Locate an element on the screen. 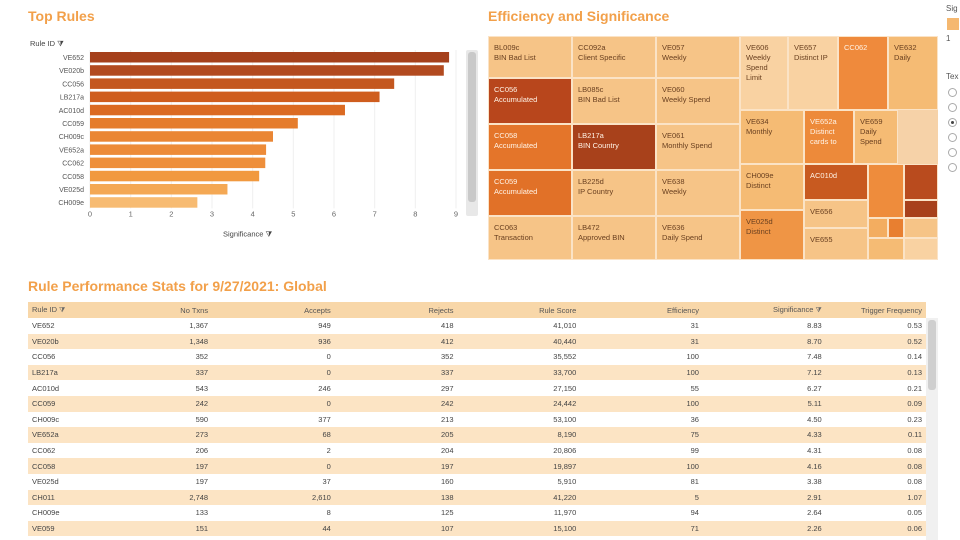 The width and height of the screenshot is (960, 540). column-header-accepts: Accepts is located at coordinates (273, 310).